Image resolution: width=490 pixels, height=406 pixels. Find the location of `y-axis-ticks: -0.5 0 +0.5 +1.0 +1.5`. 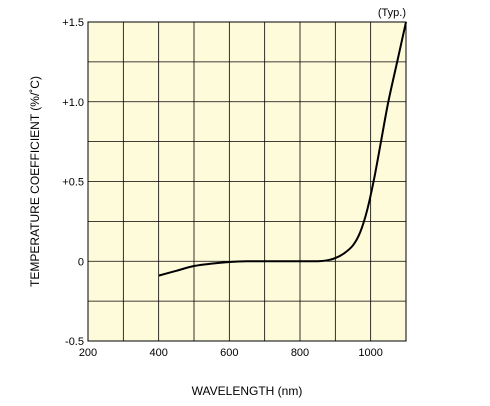

y-axis-ticks: -0.5 0 +0.5 +1.0 +1.5 is located at coordinates (73, 182).